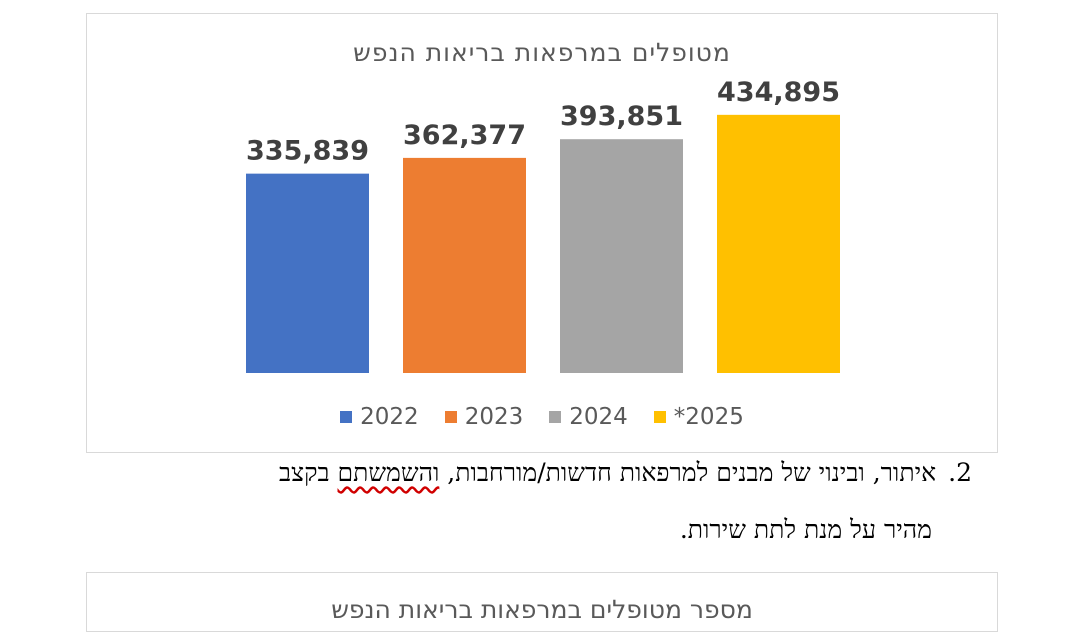  Describe the element at coordinates (494, 417) in the screenshot. I see `legend-label: 2023` at that location.